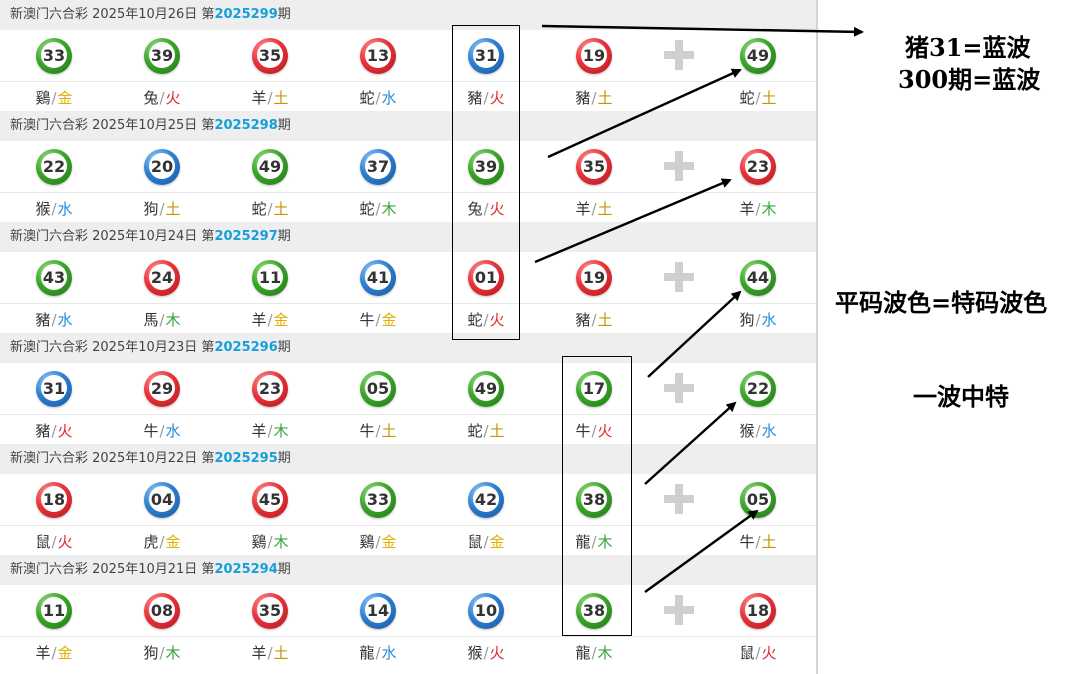 This screenshot has height=674, width=1083. I want to click on green-ball: 33, so click(378, 500).